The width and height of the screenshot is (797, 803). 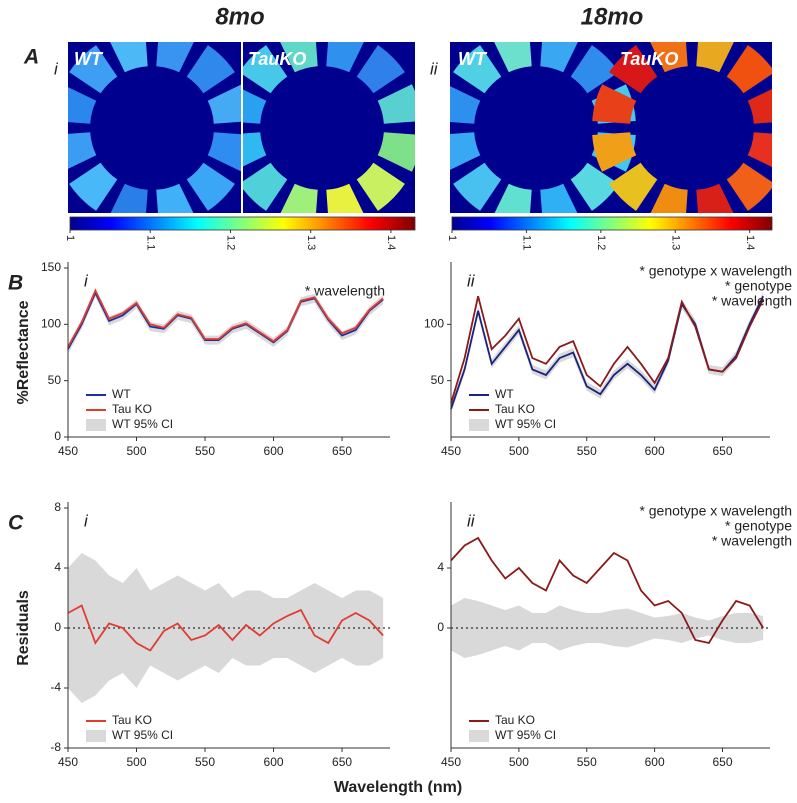 I want to click on column-title: 18mo, so click(x=612, y=16).